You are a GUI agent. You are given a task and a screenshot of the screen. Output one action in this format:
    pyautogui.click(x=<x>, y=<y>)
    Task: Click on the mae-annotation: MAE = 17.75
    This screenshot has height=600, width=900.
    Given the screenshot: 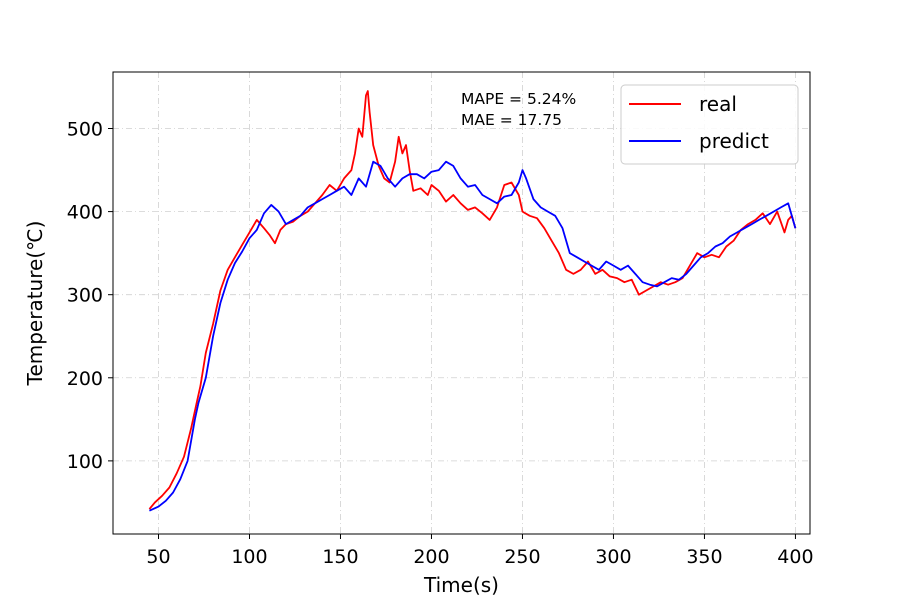 What is the action you would take?
    pyautogui.click(x=511, y=120)
    